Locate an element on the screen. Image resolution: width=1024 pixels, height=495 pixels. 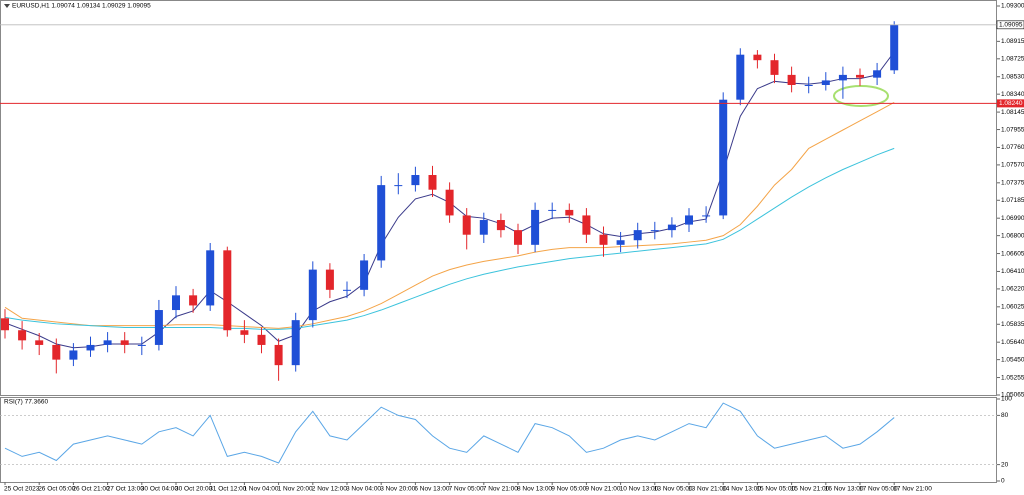
x-tick-label: 26 Oct 05:00 is located at coordinates (57, 489).